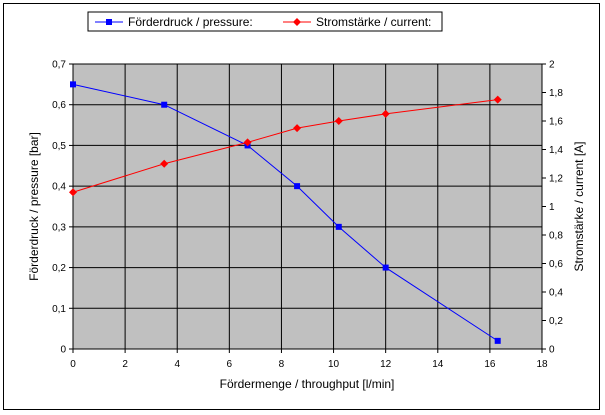 The width and height of the screenshot is (605, 415). What do you see at coordinates (190, 22) in the screenshot?
I see `legend-label-pressure: Förderdruck / pressure:` at bounding box center [190, 22].